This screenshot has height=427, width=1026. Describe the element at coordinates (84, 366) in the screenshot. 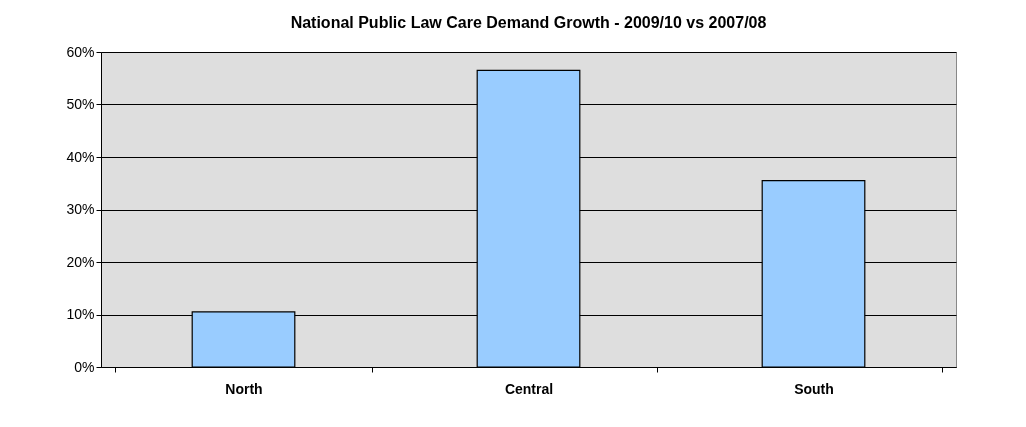

I see `y-tick-label: 0%` at that location.